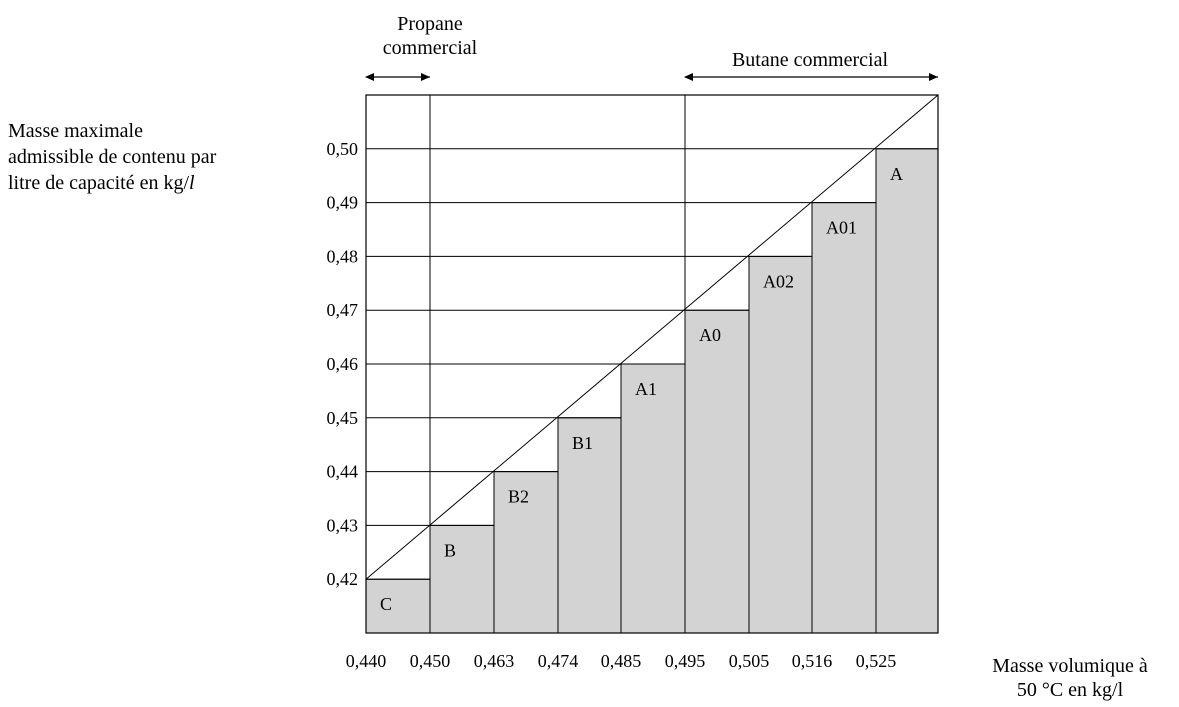 The height and width of the screenshot is (707, 1179). Describe the element at coordinates (494, 661) in the screenshot. I see `x-tick-label: 0,463` at that location.